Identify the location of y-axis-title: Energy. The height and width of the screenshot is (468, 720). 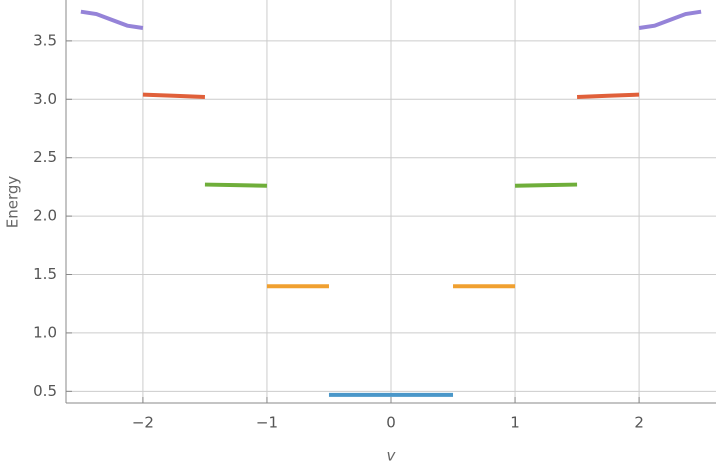
(13, 202).